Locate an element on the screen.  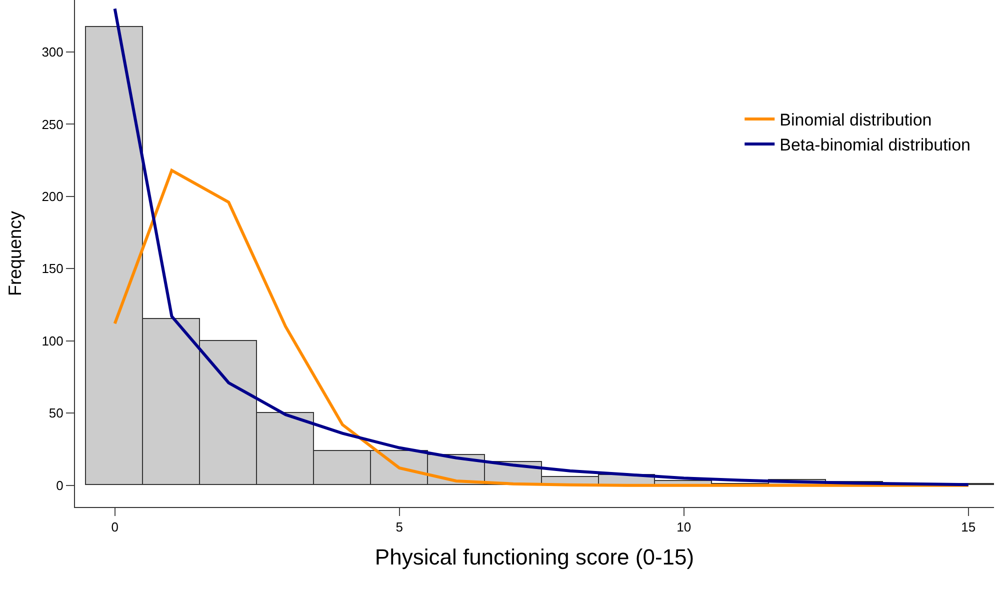
legend-label: Beta-binomial distribution is located at coordinates (875, 145).